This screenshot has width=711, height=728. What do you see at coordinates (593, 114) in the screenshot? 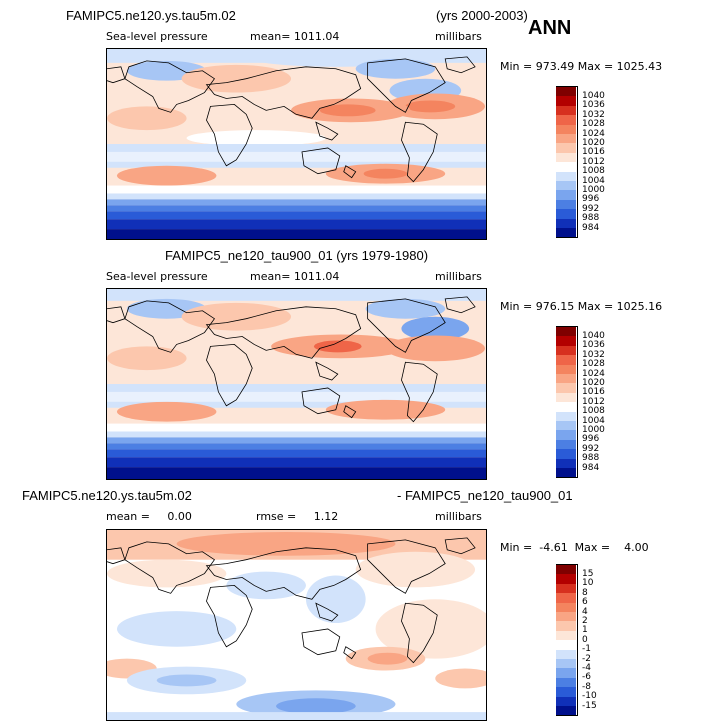
I see `panel1-tick: 1032` at bounding box center [593, 114].